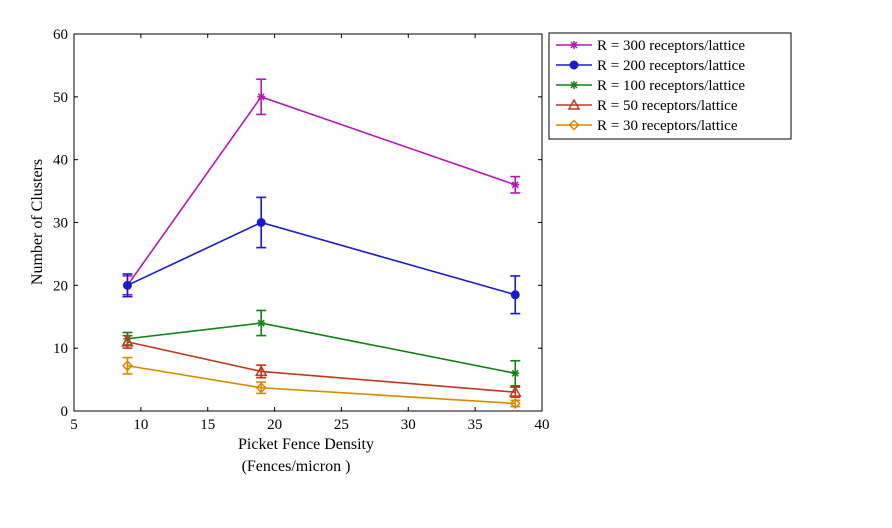  Describe the element at coordinates (60, 224) in the screenshot. I see `y-tick-label: 30` at that location.